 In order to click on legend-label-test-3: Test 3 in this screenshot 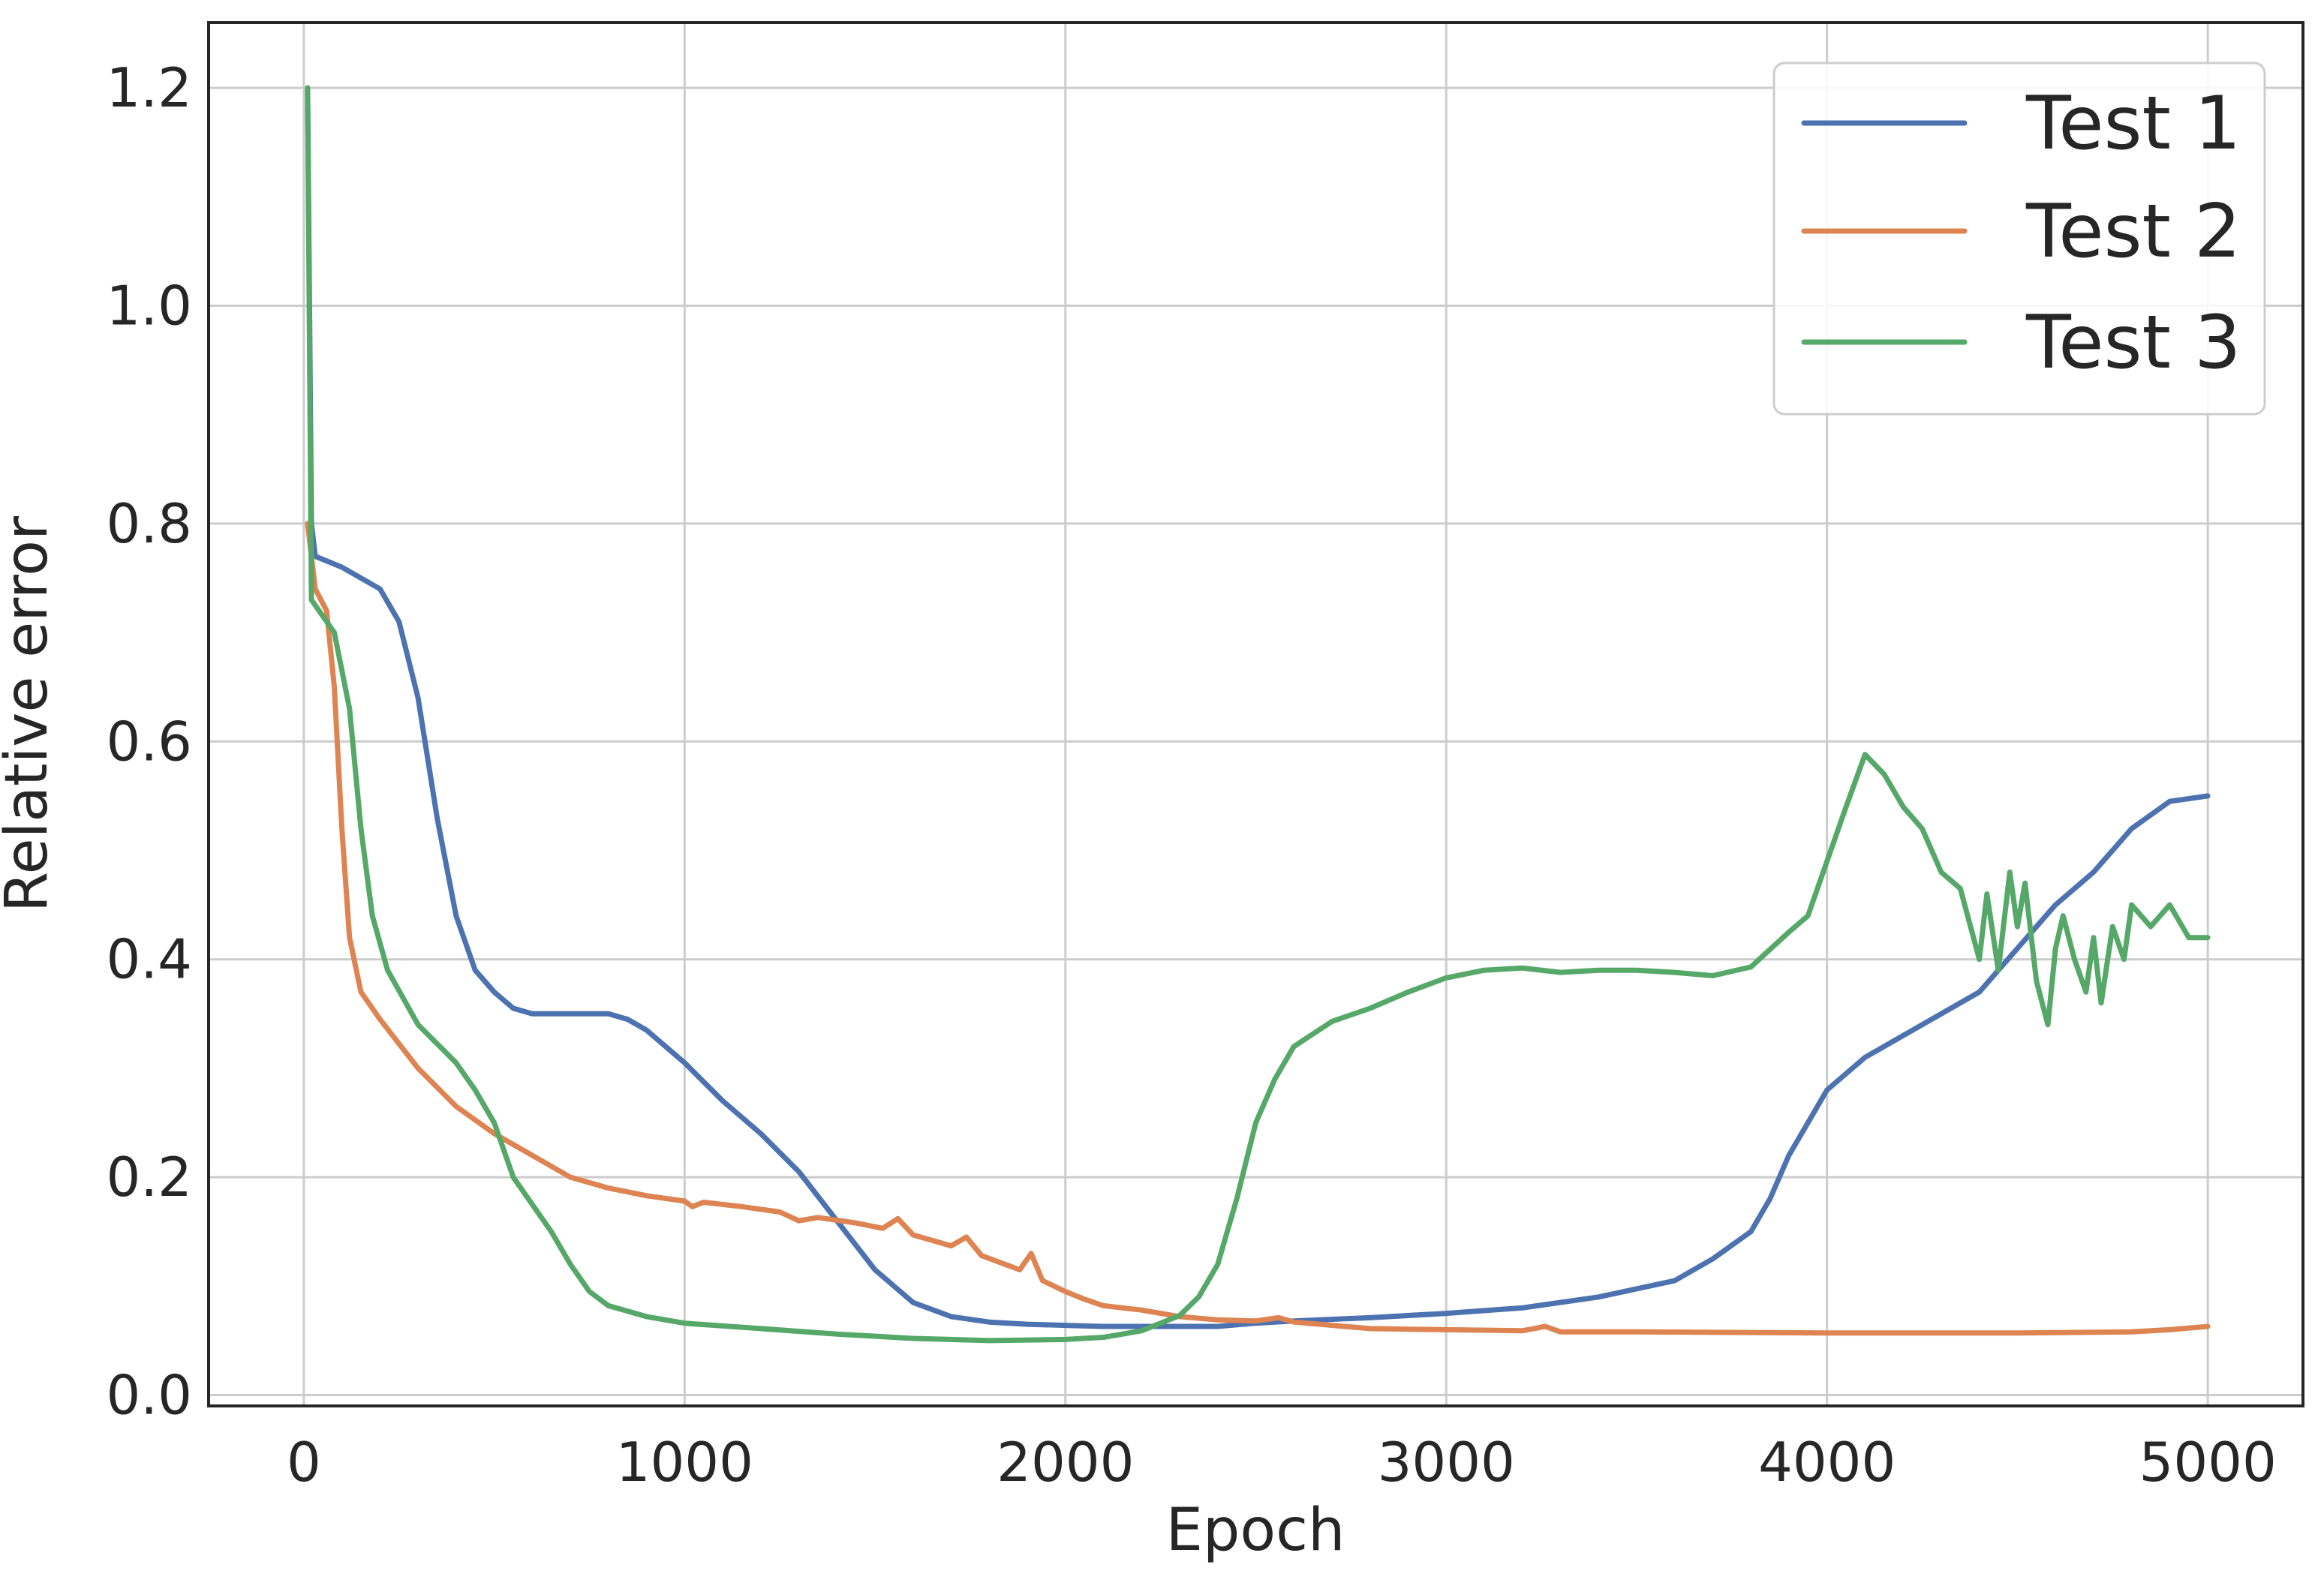, I will do `click(2133, 343)`.